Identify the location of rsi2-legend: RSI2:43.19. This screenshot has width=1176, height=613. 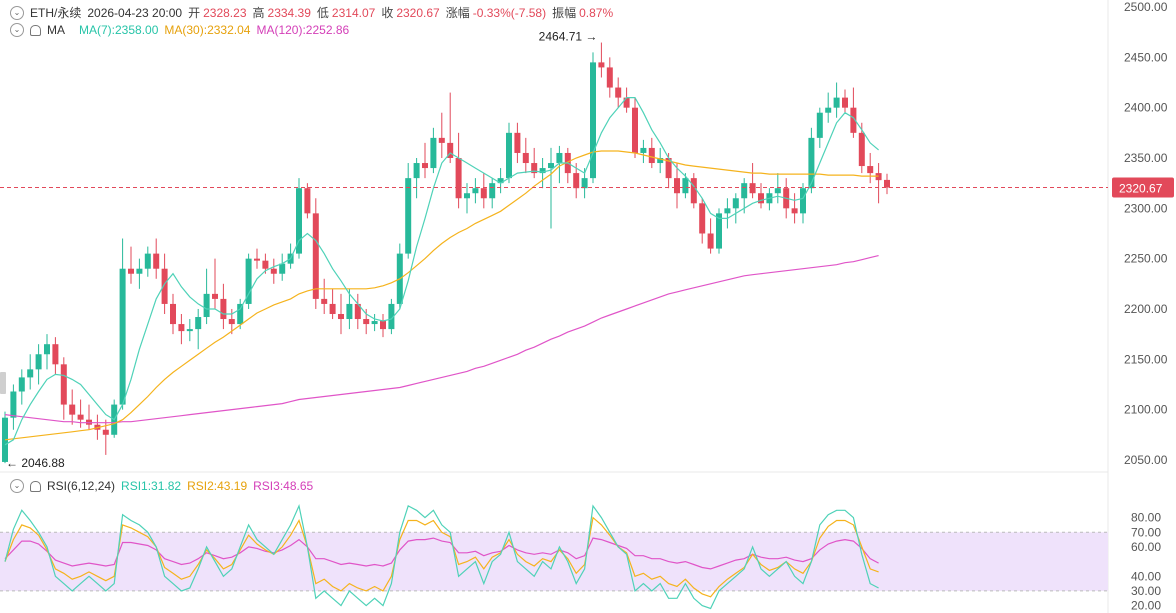
(217, 486).